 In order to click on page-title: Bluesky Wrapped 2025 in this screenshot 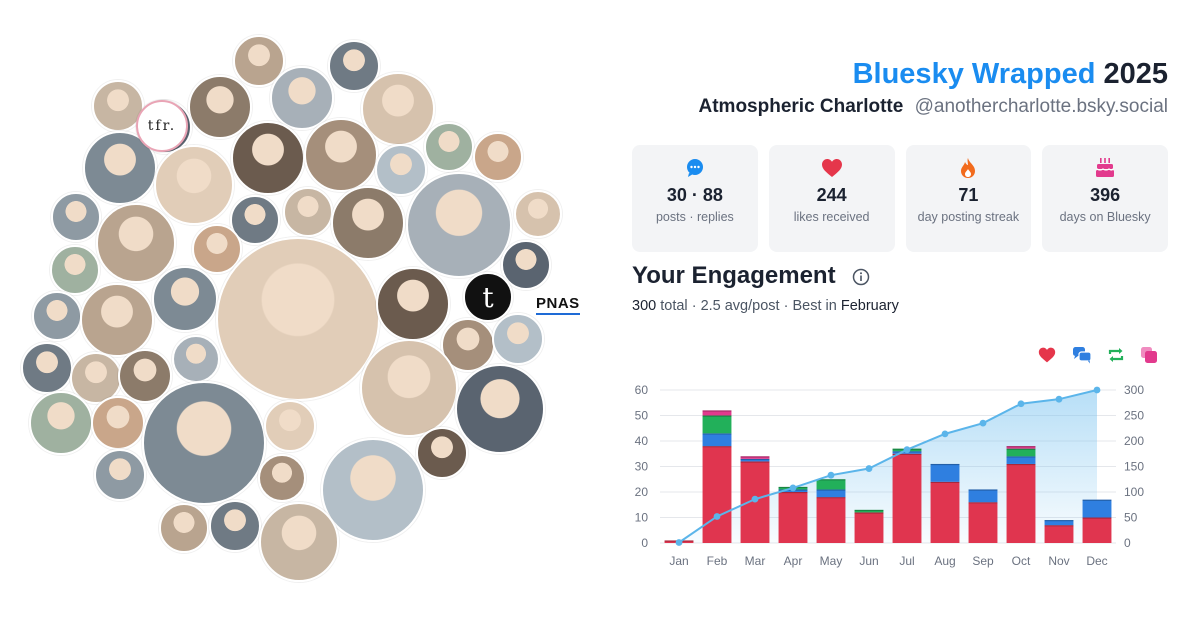, I will do `click(1010, 74)`.